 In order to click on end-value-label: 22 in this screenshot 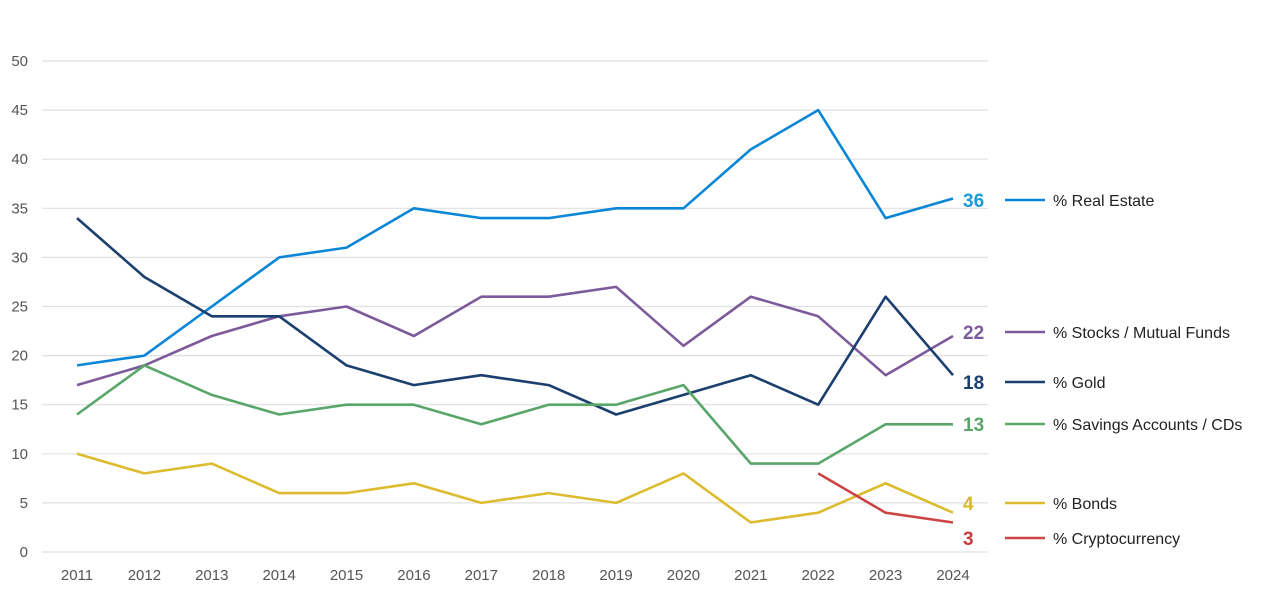, I will do `click(973, 333)`.